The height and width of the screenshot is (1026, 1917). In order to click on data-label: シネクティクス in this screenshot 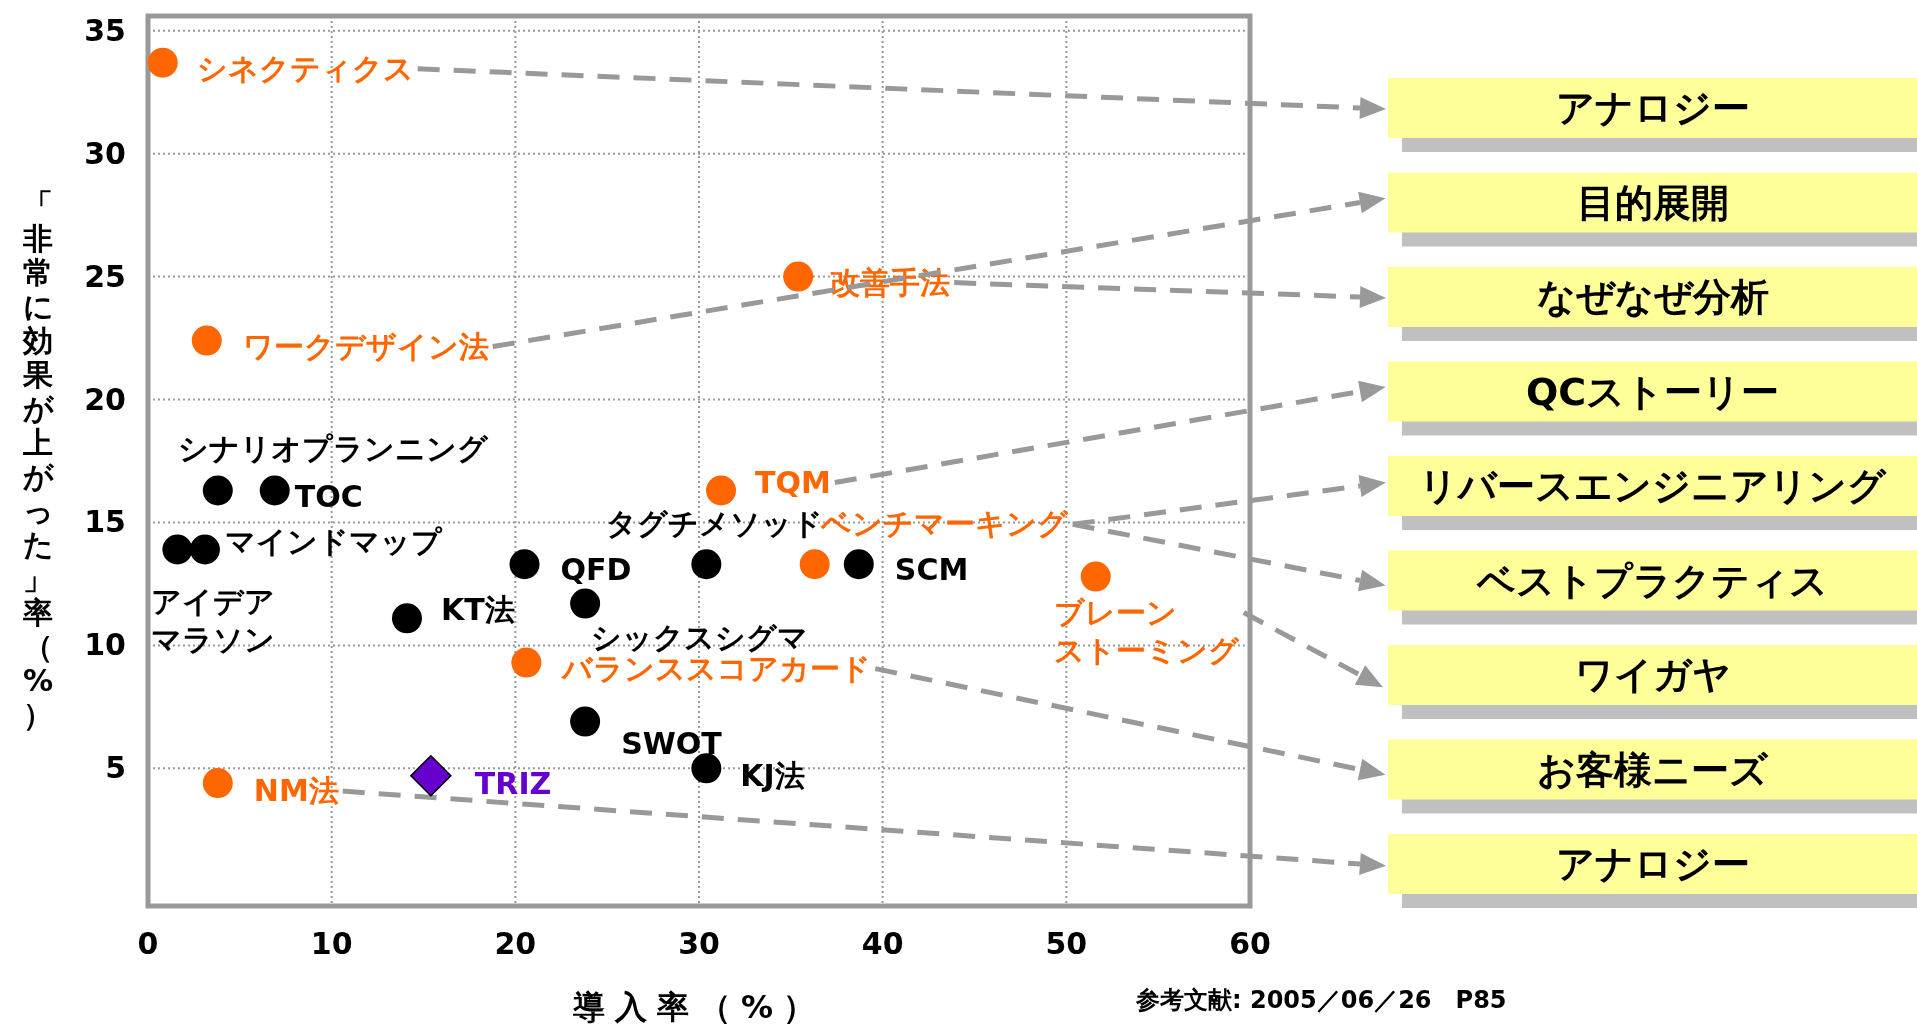, I will do `click(305, 68)`.